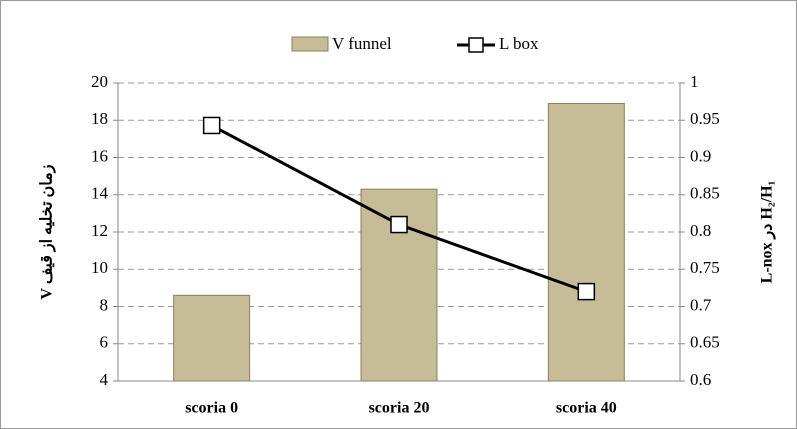  I want to click on x-tick-label: scoria 20, so click(399, 408).